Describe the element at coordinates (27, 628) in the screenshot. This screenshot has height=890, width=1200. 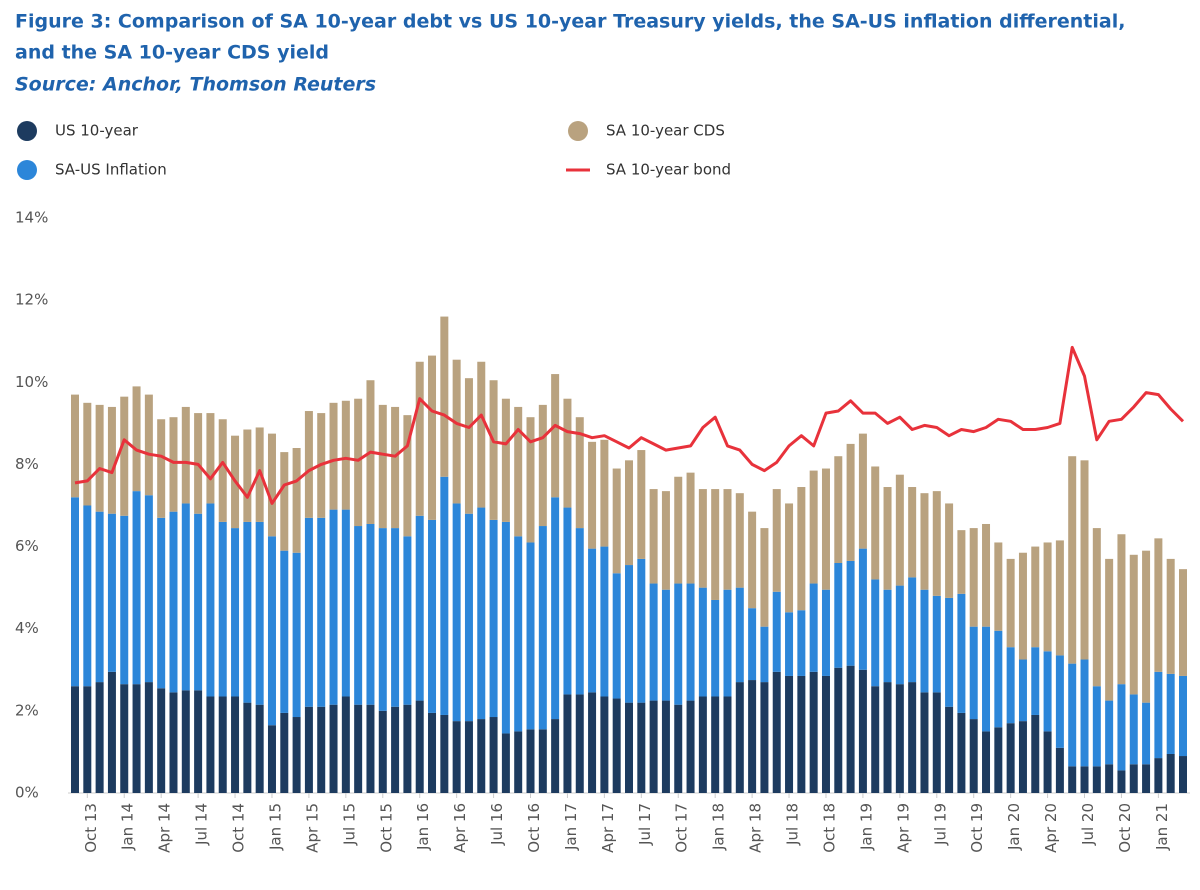
I see `y-tick-label: 4%` at that location.